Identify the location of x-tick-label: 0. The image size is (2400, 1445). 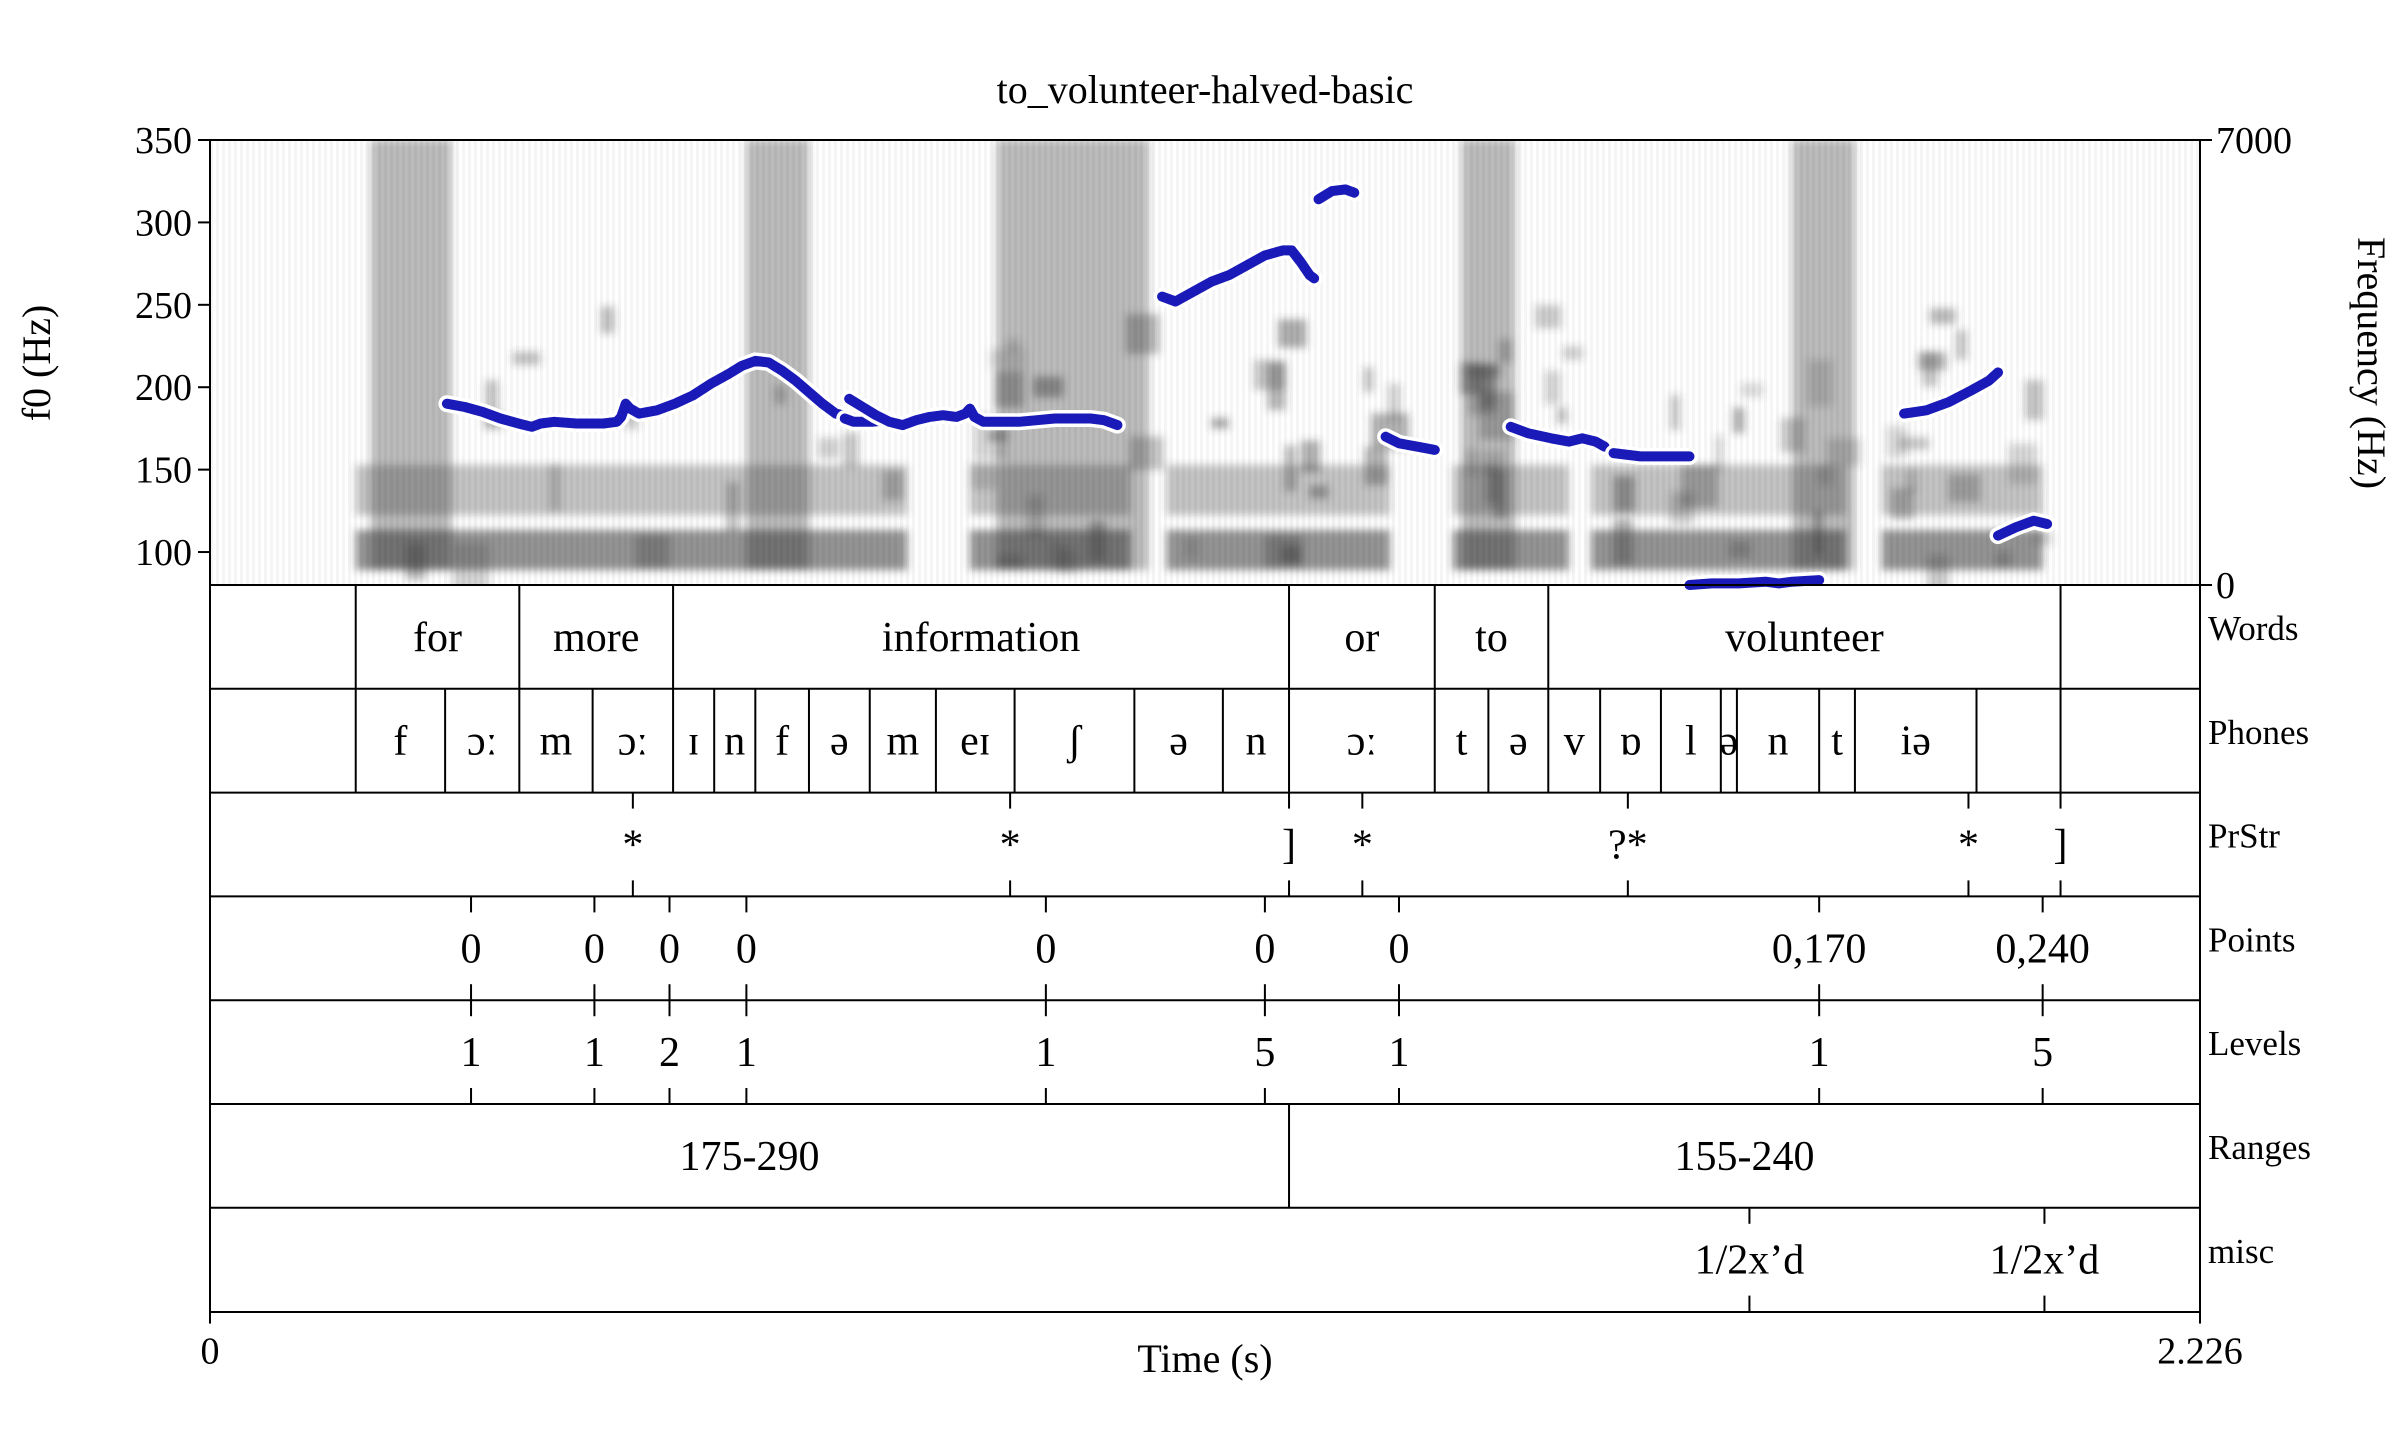
(210, 1352).